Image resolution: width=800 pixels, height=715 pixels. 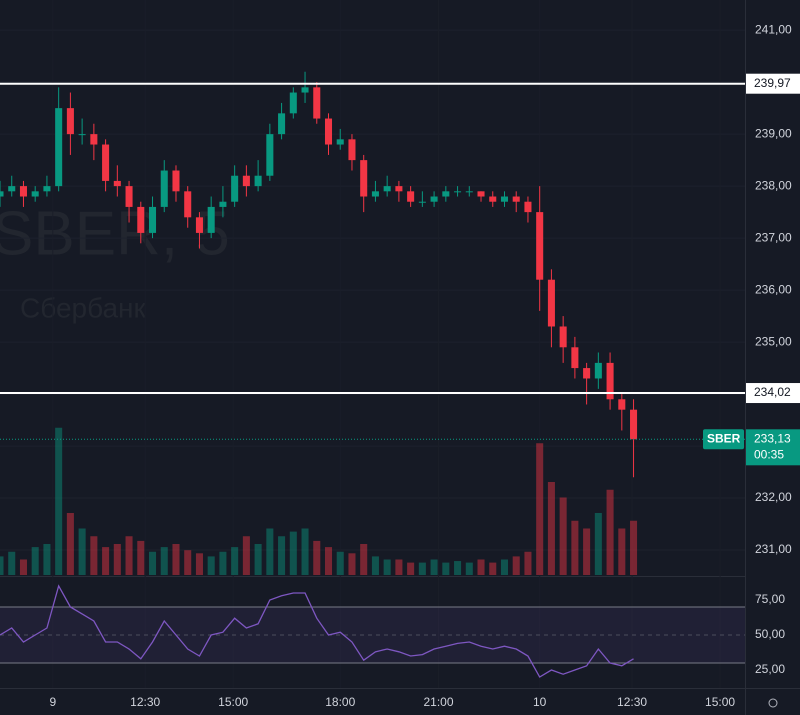 What do you see at coordinates (438, 702) in the screenshot?
I see `x-tick-label: 21:00` at bounding box center [438, 702].